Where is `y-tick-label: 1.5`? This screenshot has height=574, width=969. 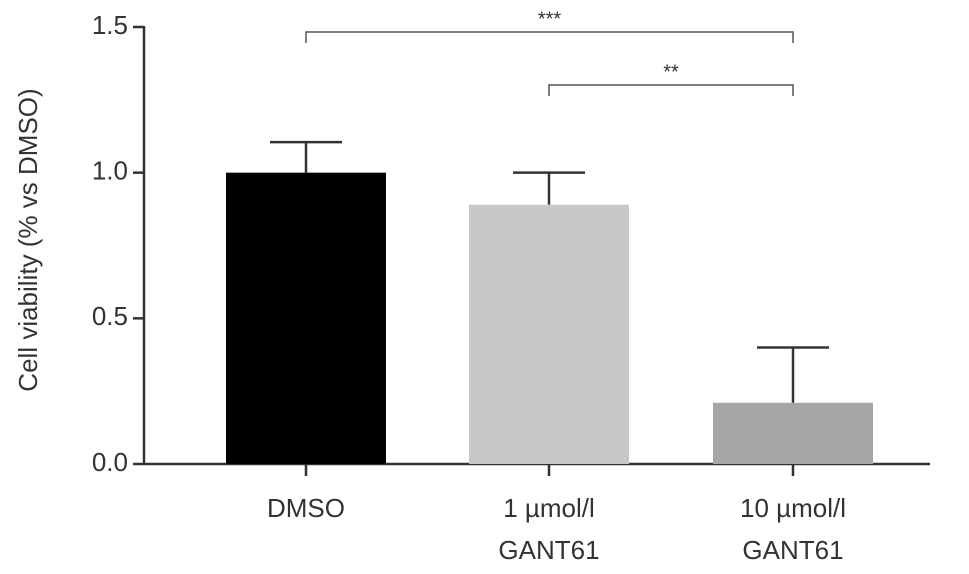 y-tick-label: 1.5 is located at coordinates (110, 25).